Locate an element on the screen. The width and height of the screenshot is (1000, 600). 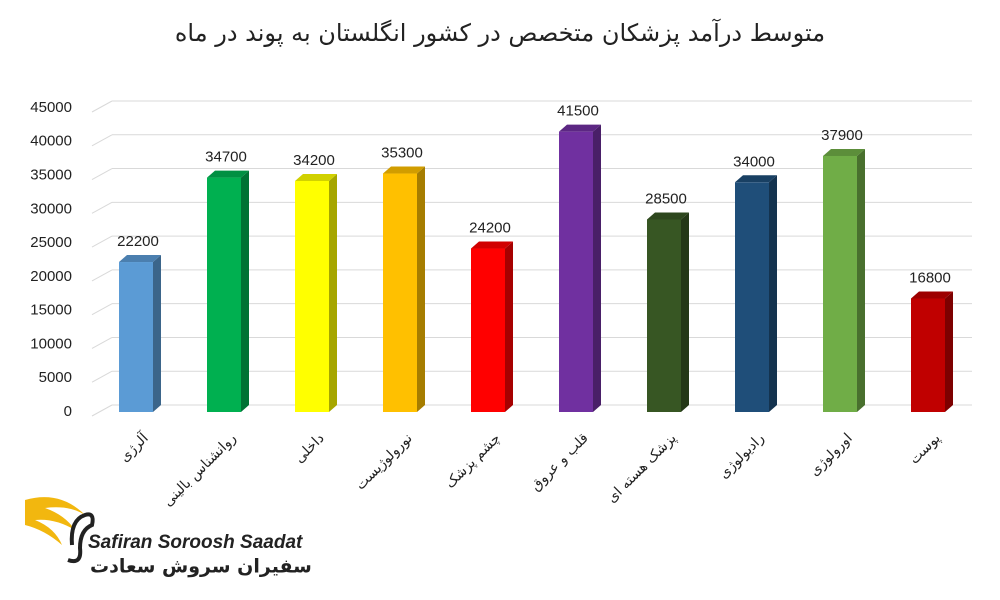
x-tick-label: چشم پزشک is located at coordinates (472, 460).